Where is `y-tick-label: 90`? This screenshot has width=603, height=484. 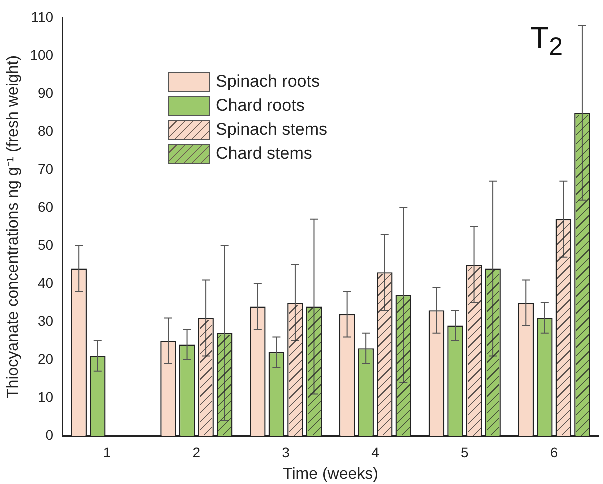 y-tick-label: 90 is located at coordinates (46, 92).